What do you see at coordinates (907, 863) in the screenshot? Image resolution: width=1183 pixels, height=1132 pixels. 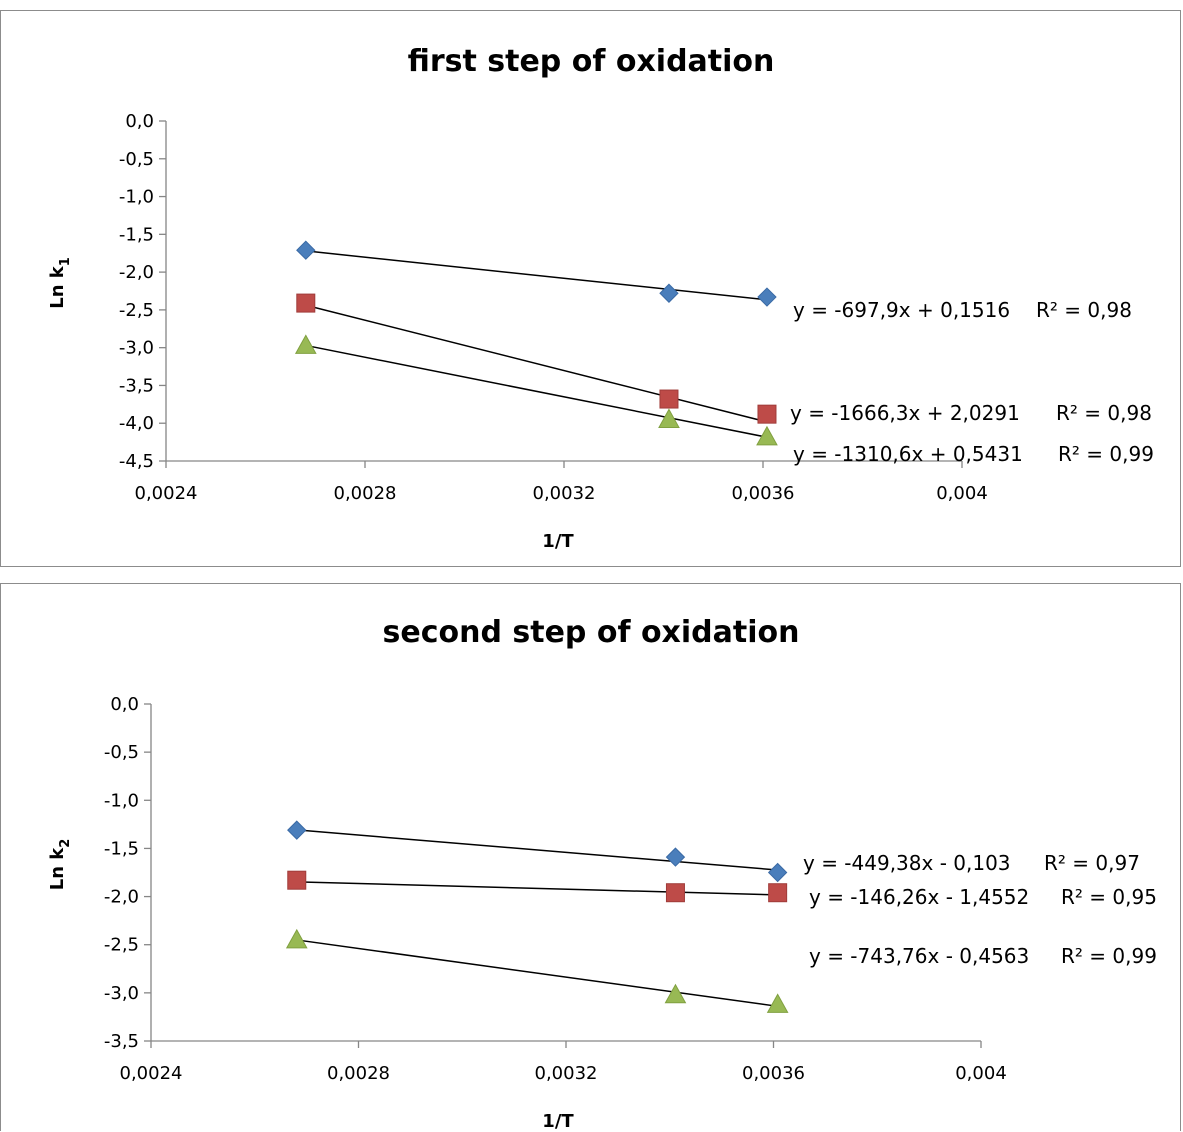 I see `trendline-equation: y = -449,38x - 0,103` at bounding box center [907, 863].